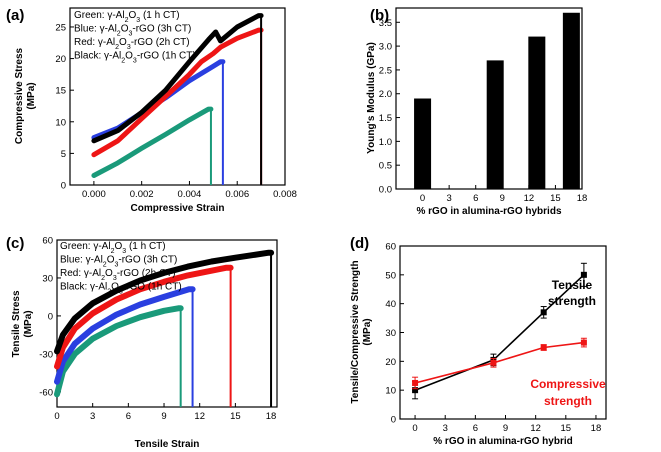  What do you see at coordinates (142, 194) in the screenshot?
I see `x-tick-label: 0.002` at bounding box center [142, 194].